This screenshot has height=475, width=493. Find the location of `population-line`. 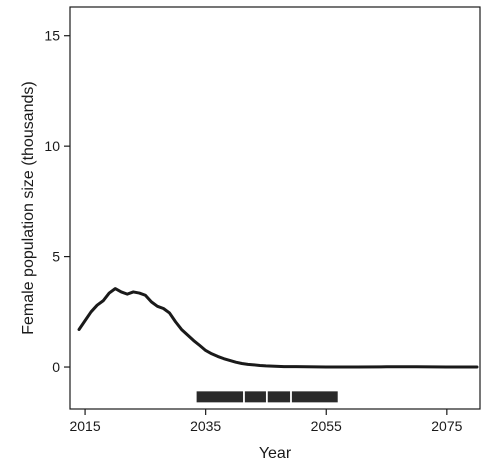

population-line is located at coordinates (278, 328).